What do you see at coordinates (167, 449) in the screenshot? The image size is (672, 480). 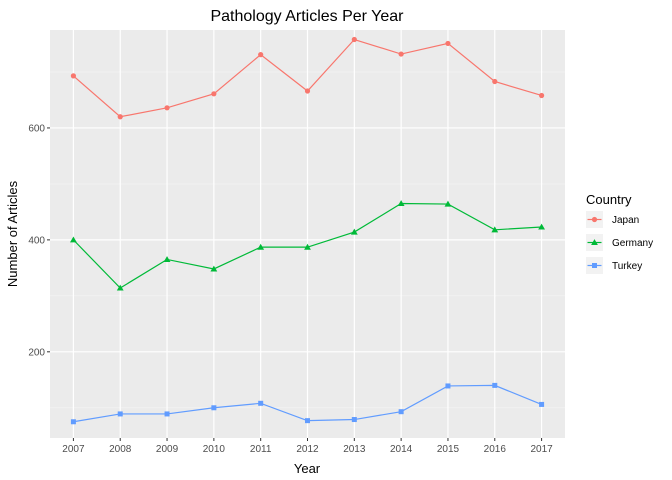 I see `x-tick-label: 2009` at bounding box center [167, 449].